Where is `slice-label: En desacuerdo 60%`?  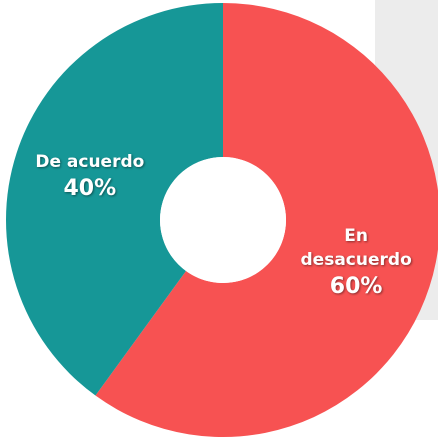 slice-label: En desacuerdo 60% is located at coordinates (356, 263).